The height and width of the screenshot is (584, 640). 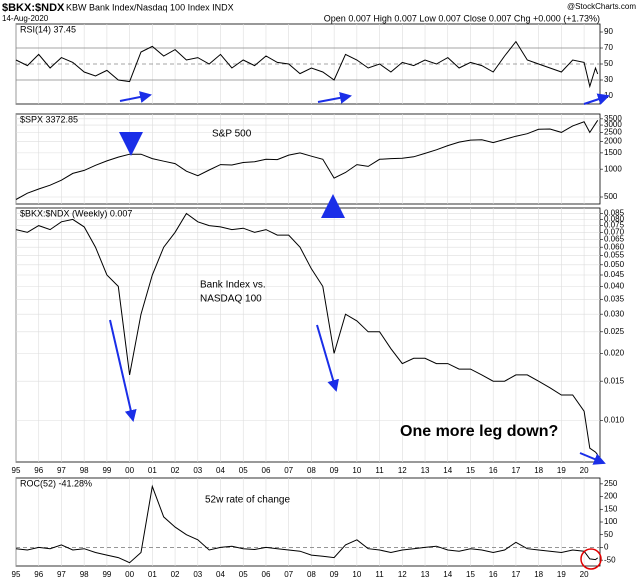 What do you see at coordinates (106, 470) in the screenshot?
I see `x-tick-label: 99` at bounding box center [106, 470].